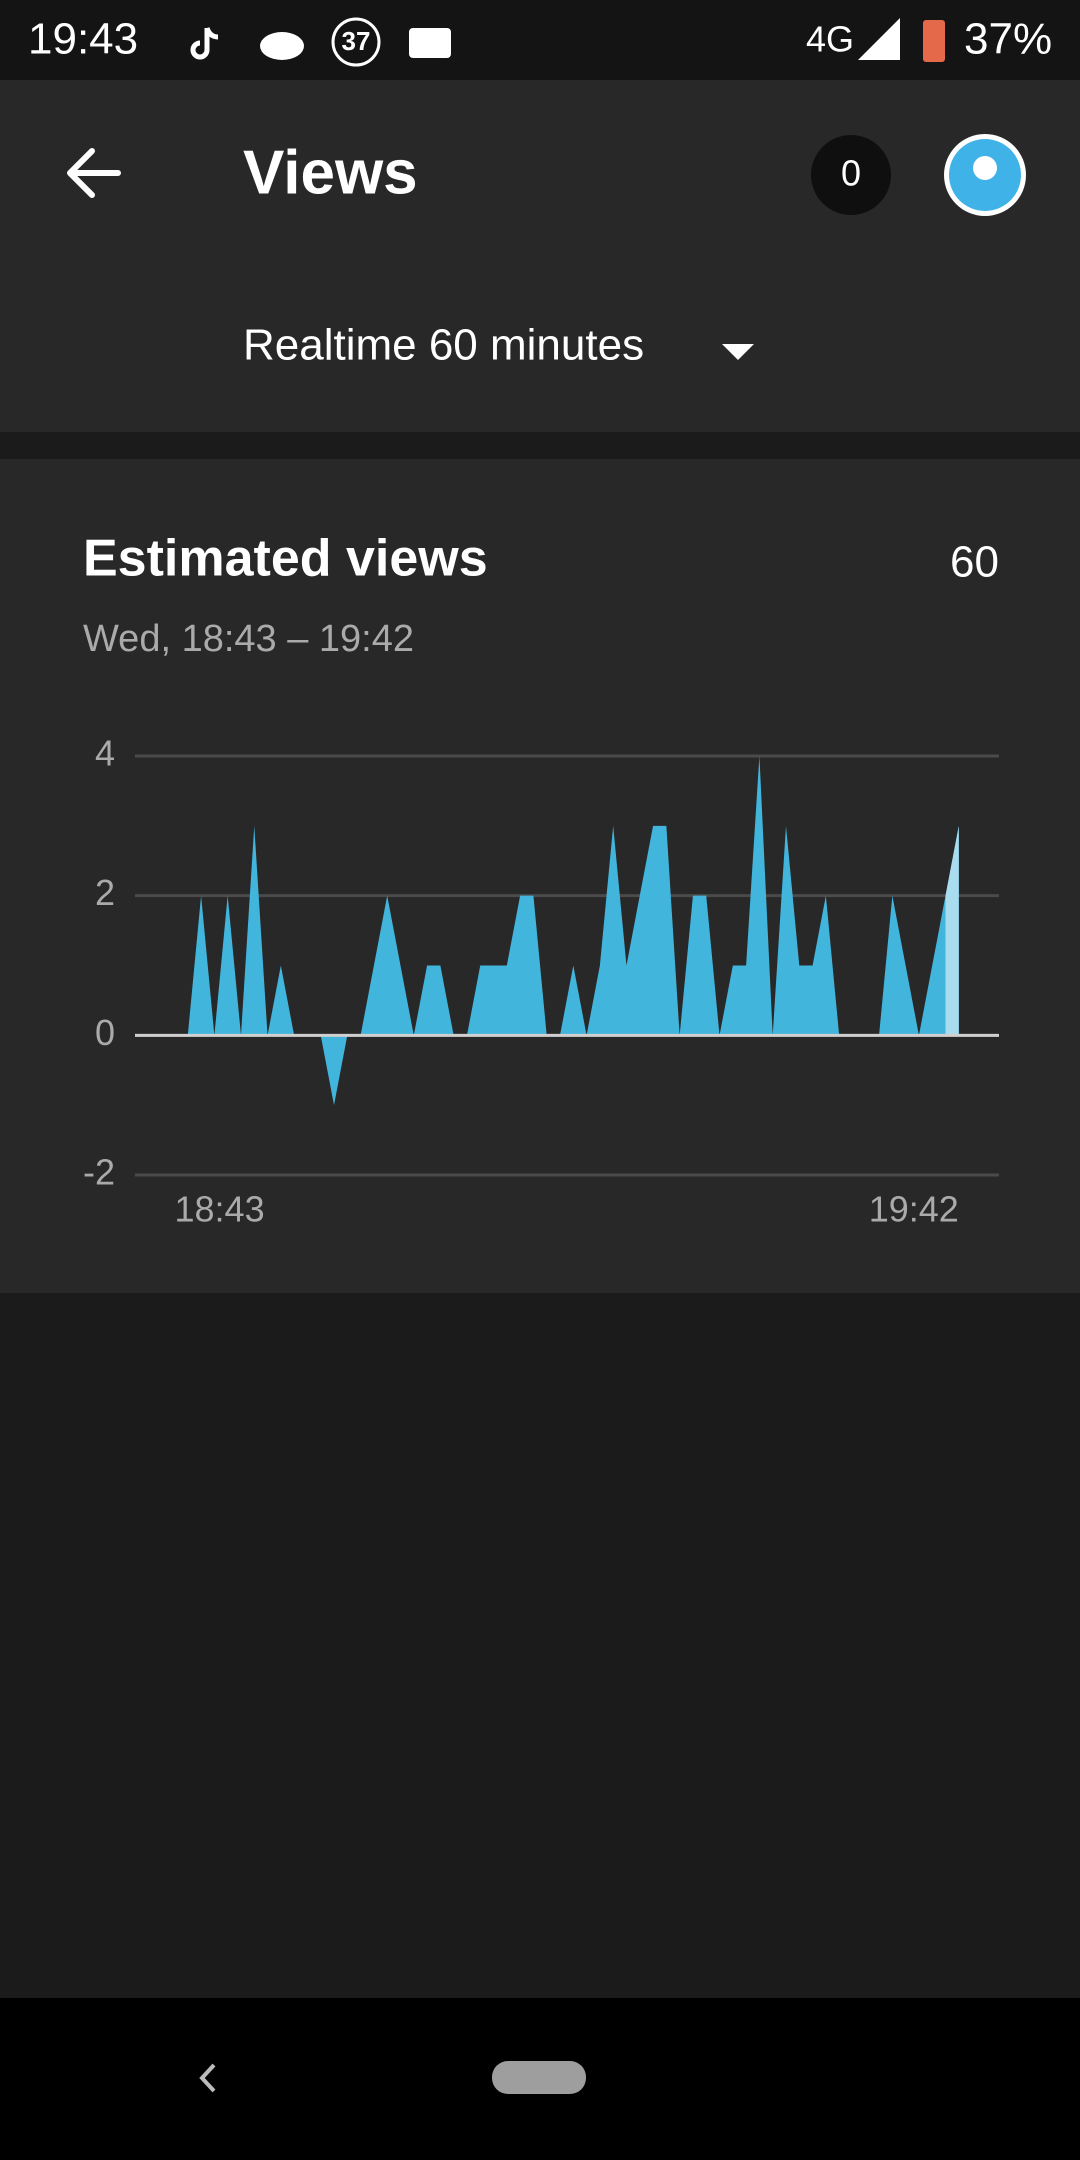 The width and height of the screenshot is (1080, 2160). Describe the element at coordinates (99, 1172) in the screenshot. I see `y-tick-label: -2` at that location.